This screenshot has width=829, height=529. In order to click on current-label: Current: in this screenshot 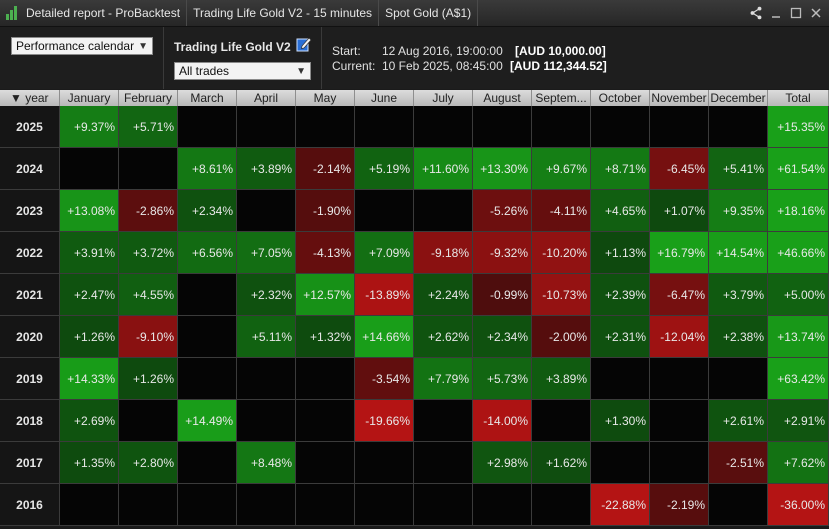, I will do `click(354, 66)`.